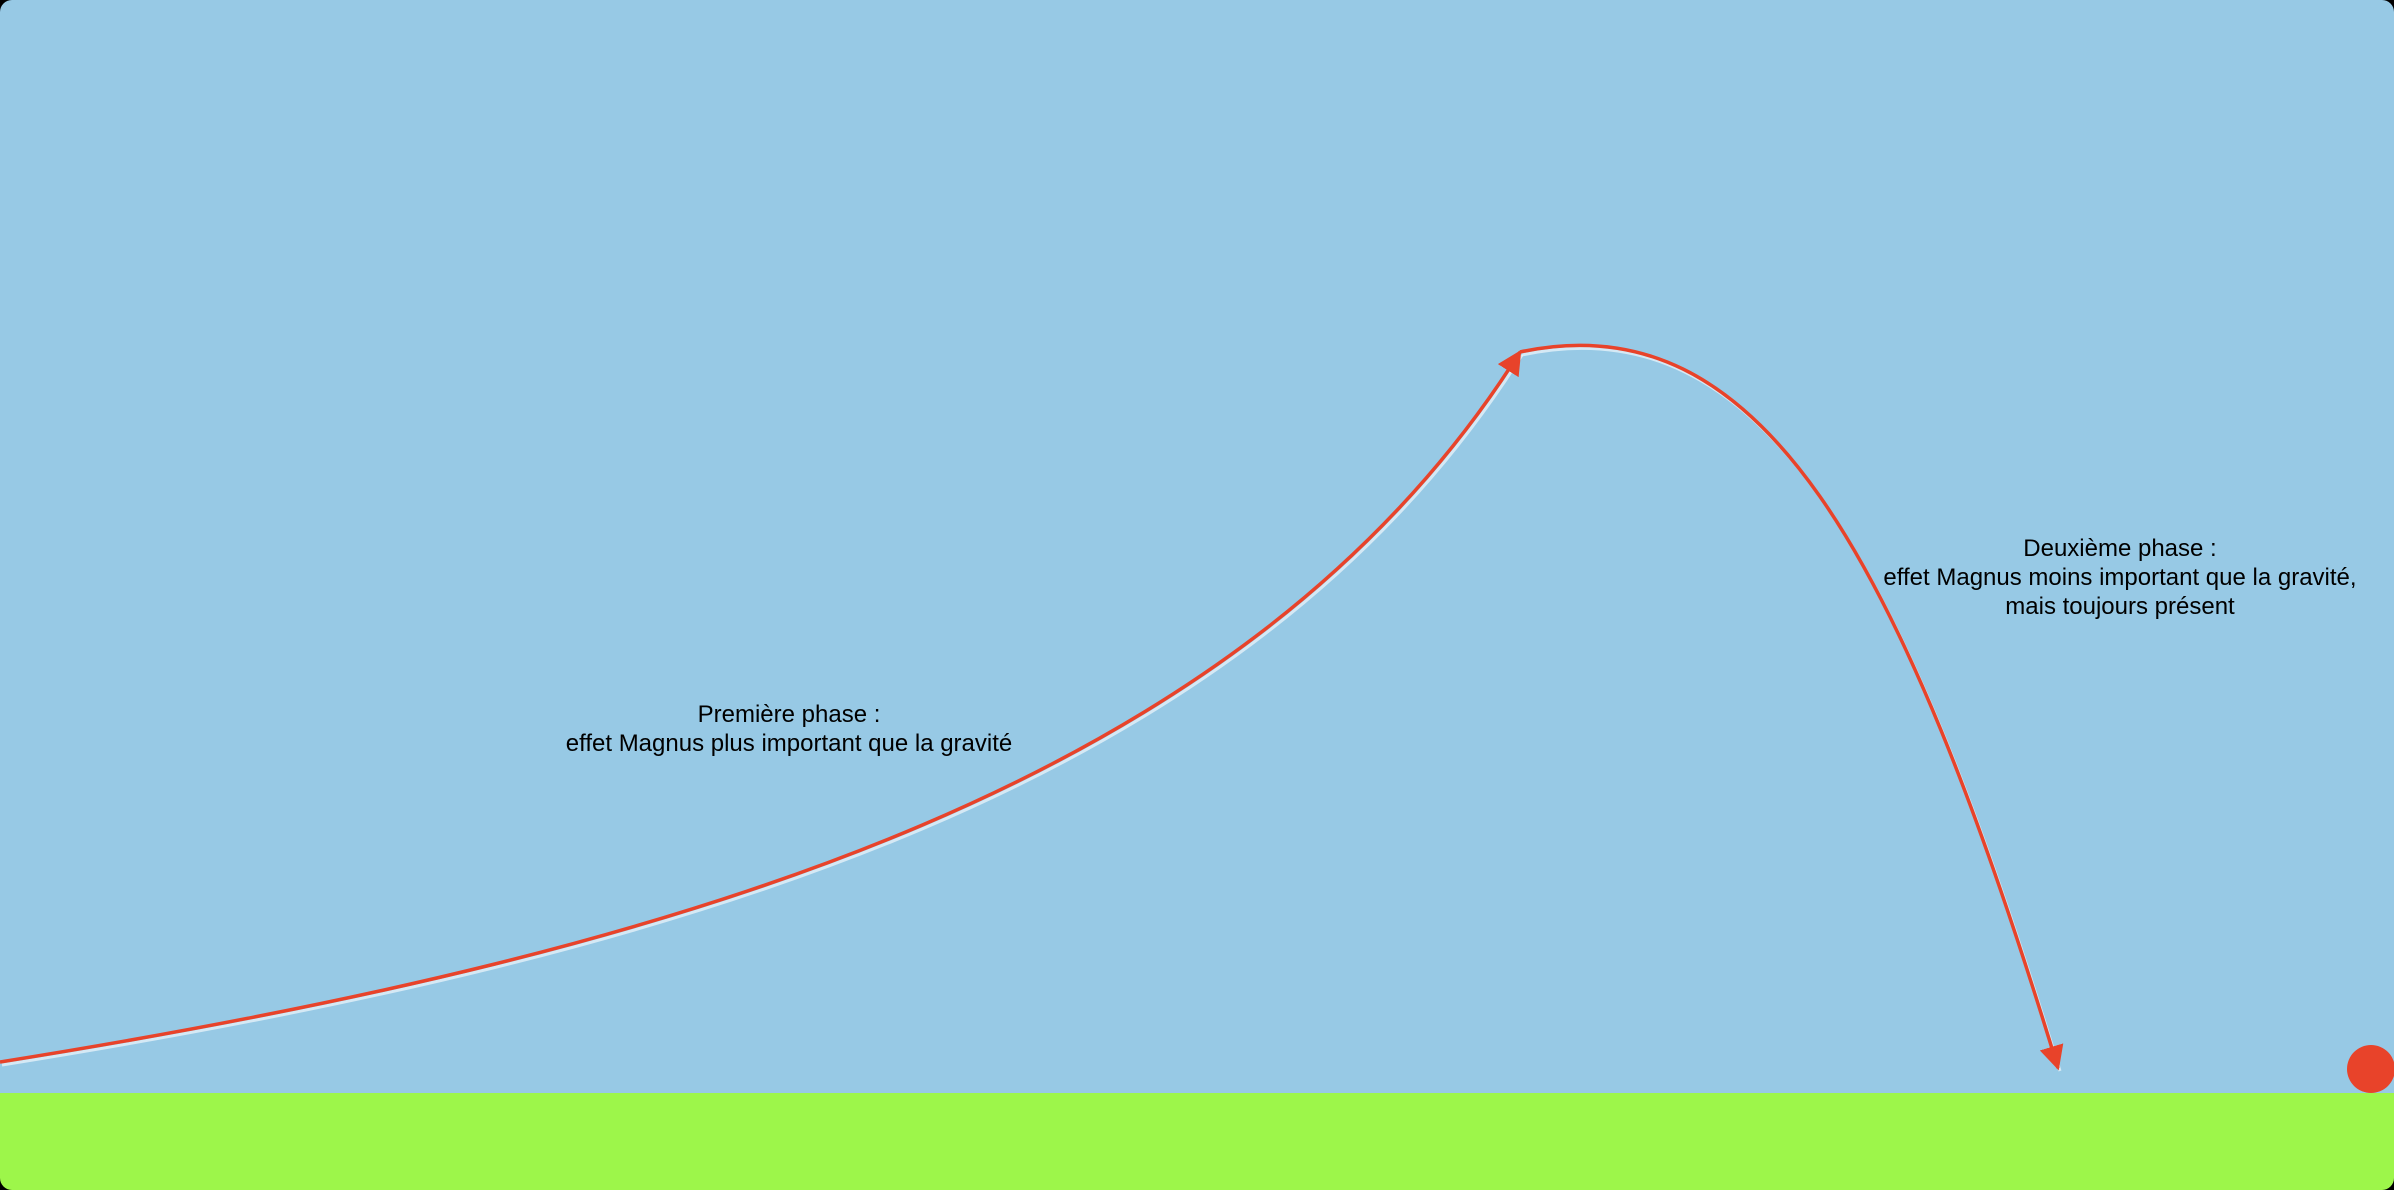 This screenshot has width=2394, height=1190. I want to click on phase-two-line-2: mais toujours présent, so click(2120, 606).